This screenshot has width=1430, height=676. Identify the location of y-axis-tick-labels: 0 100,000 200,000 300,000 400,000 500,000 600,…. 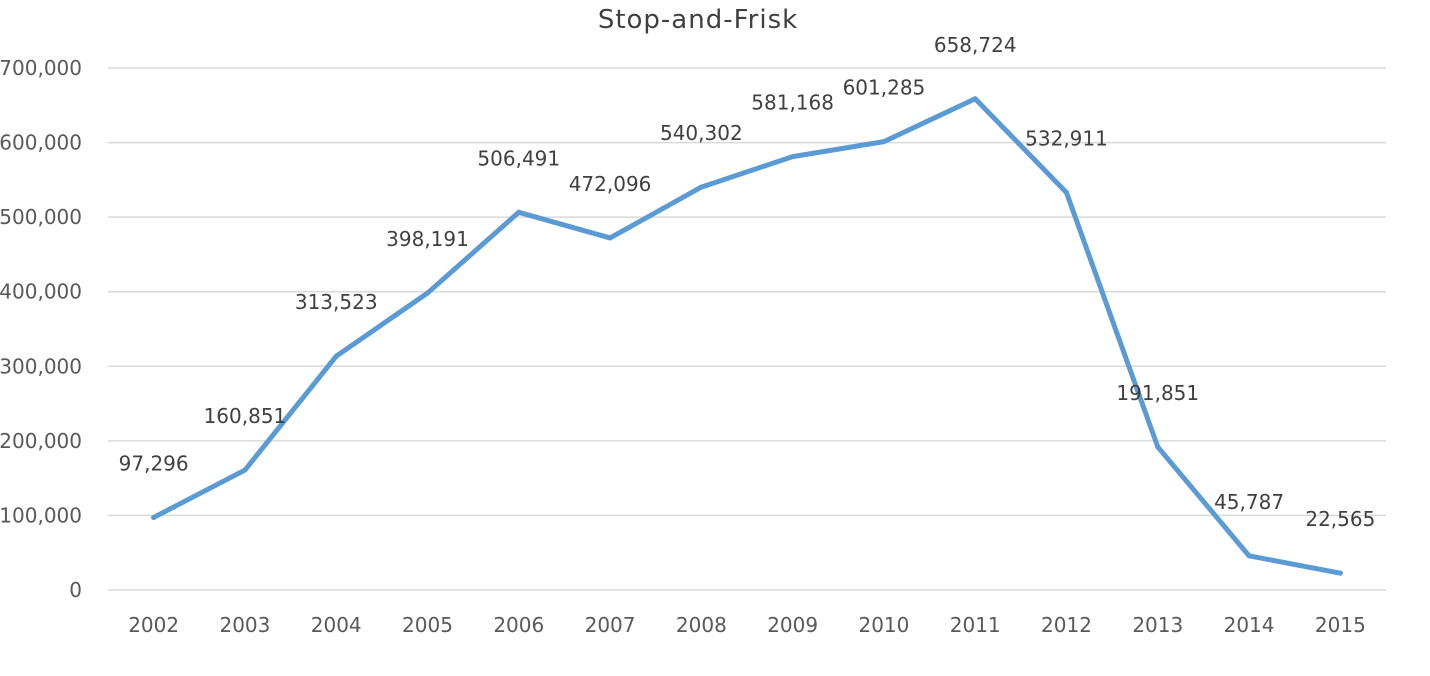
(41, 329).